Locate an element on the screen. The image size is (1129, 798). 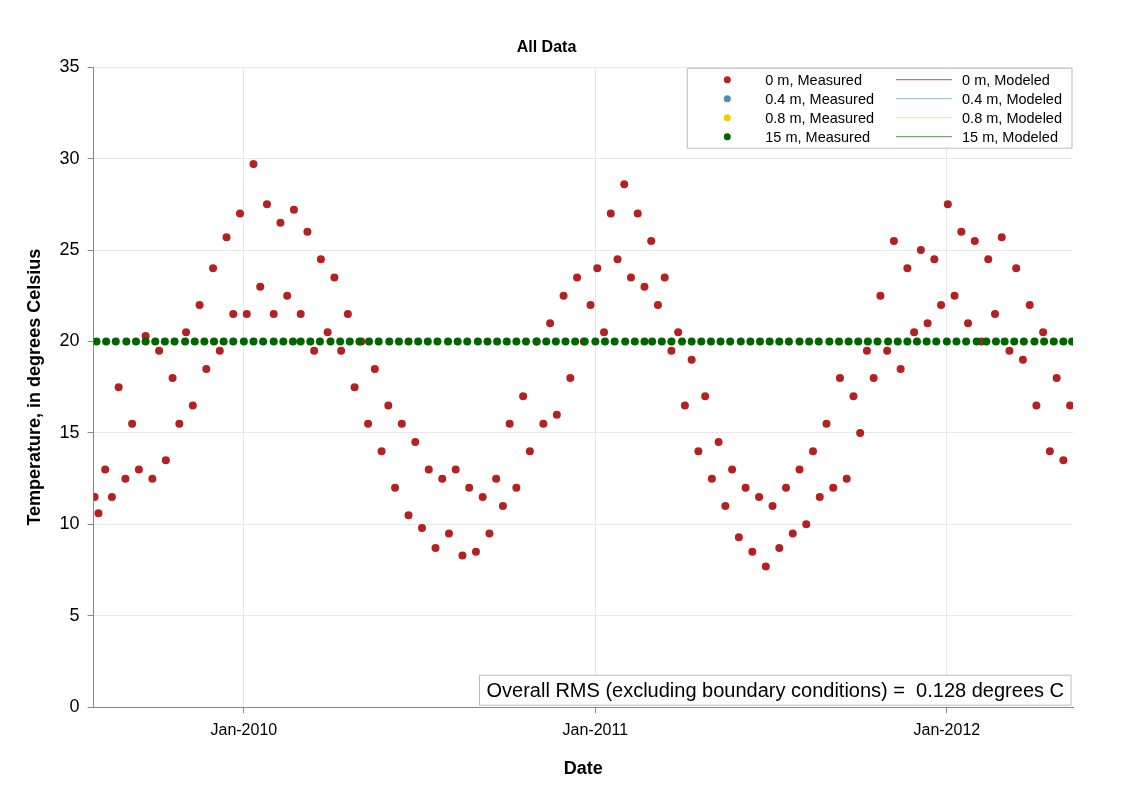
x-tick-label: Jan-2012 is located at coordinates (947, 730).